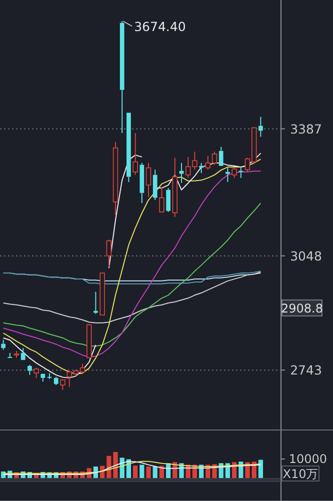  Describe the element at coordinates (300, 474) in the screenshot. I see `y-axis-title: X10万` at that location.